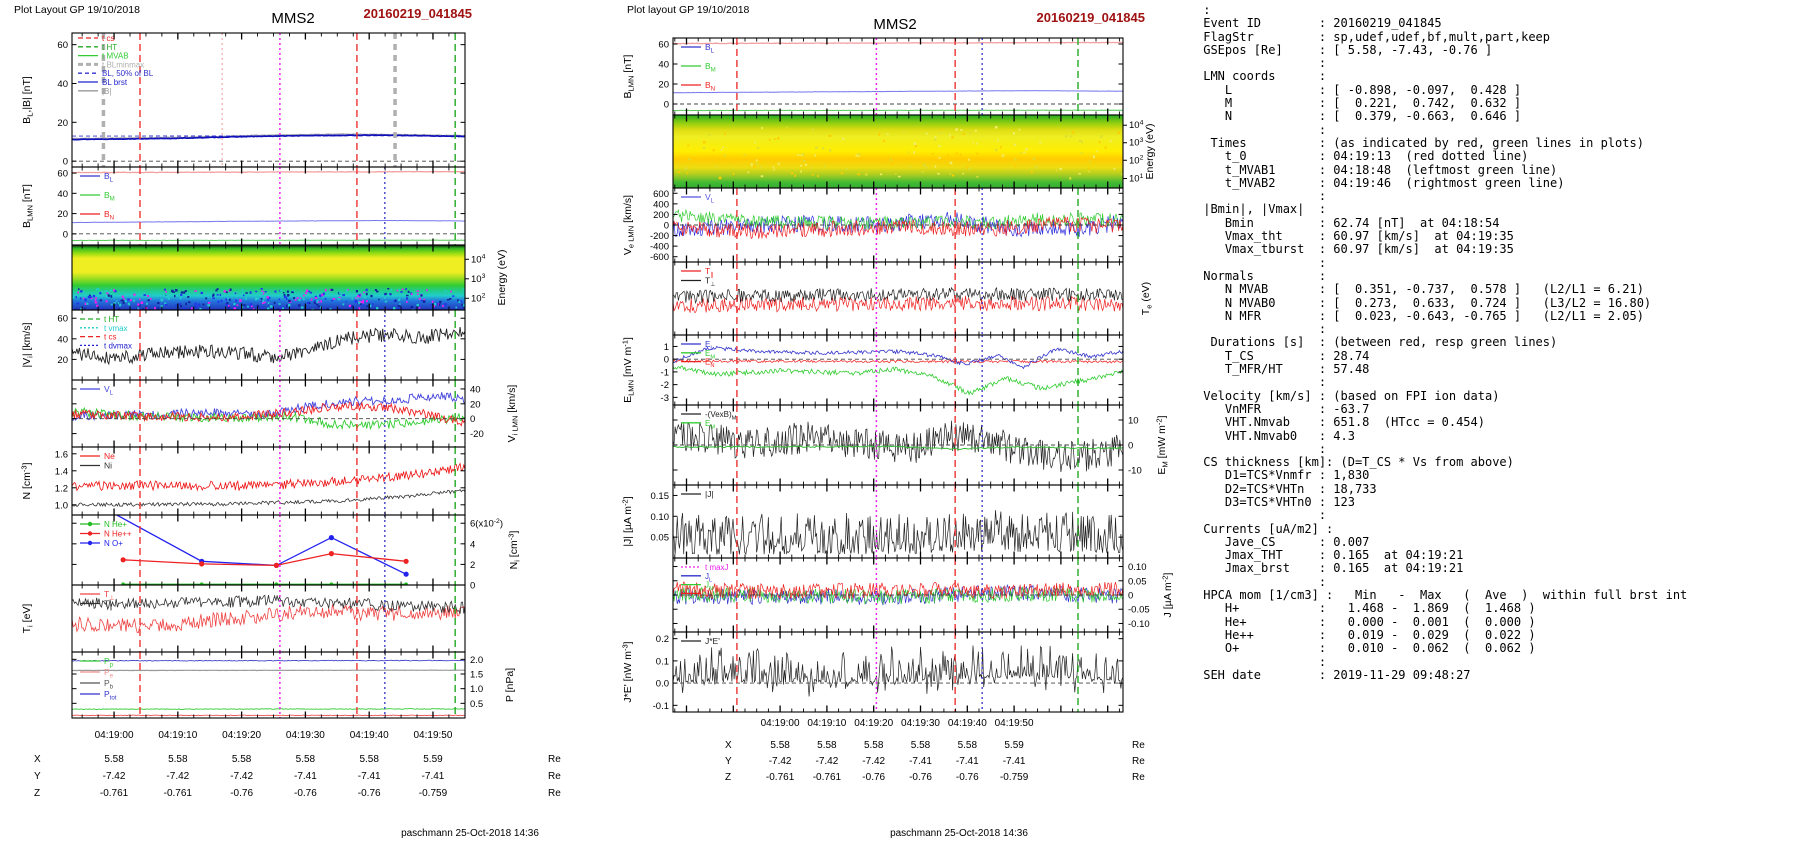 This screenshot has height=841, width=1804. Describe the element at coordinates (476, 675) in the screenshot. I see `axis-tick-label: 1.5` at that location.